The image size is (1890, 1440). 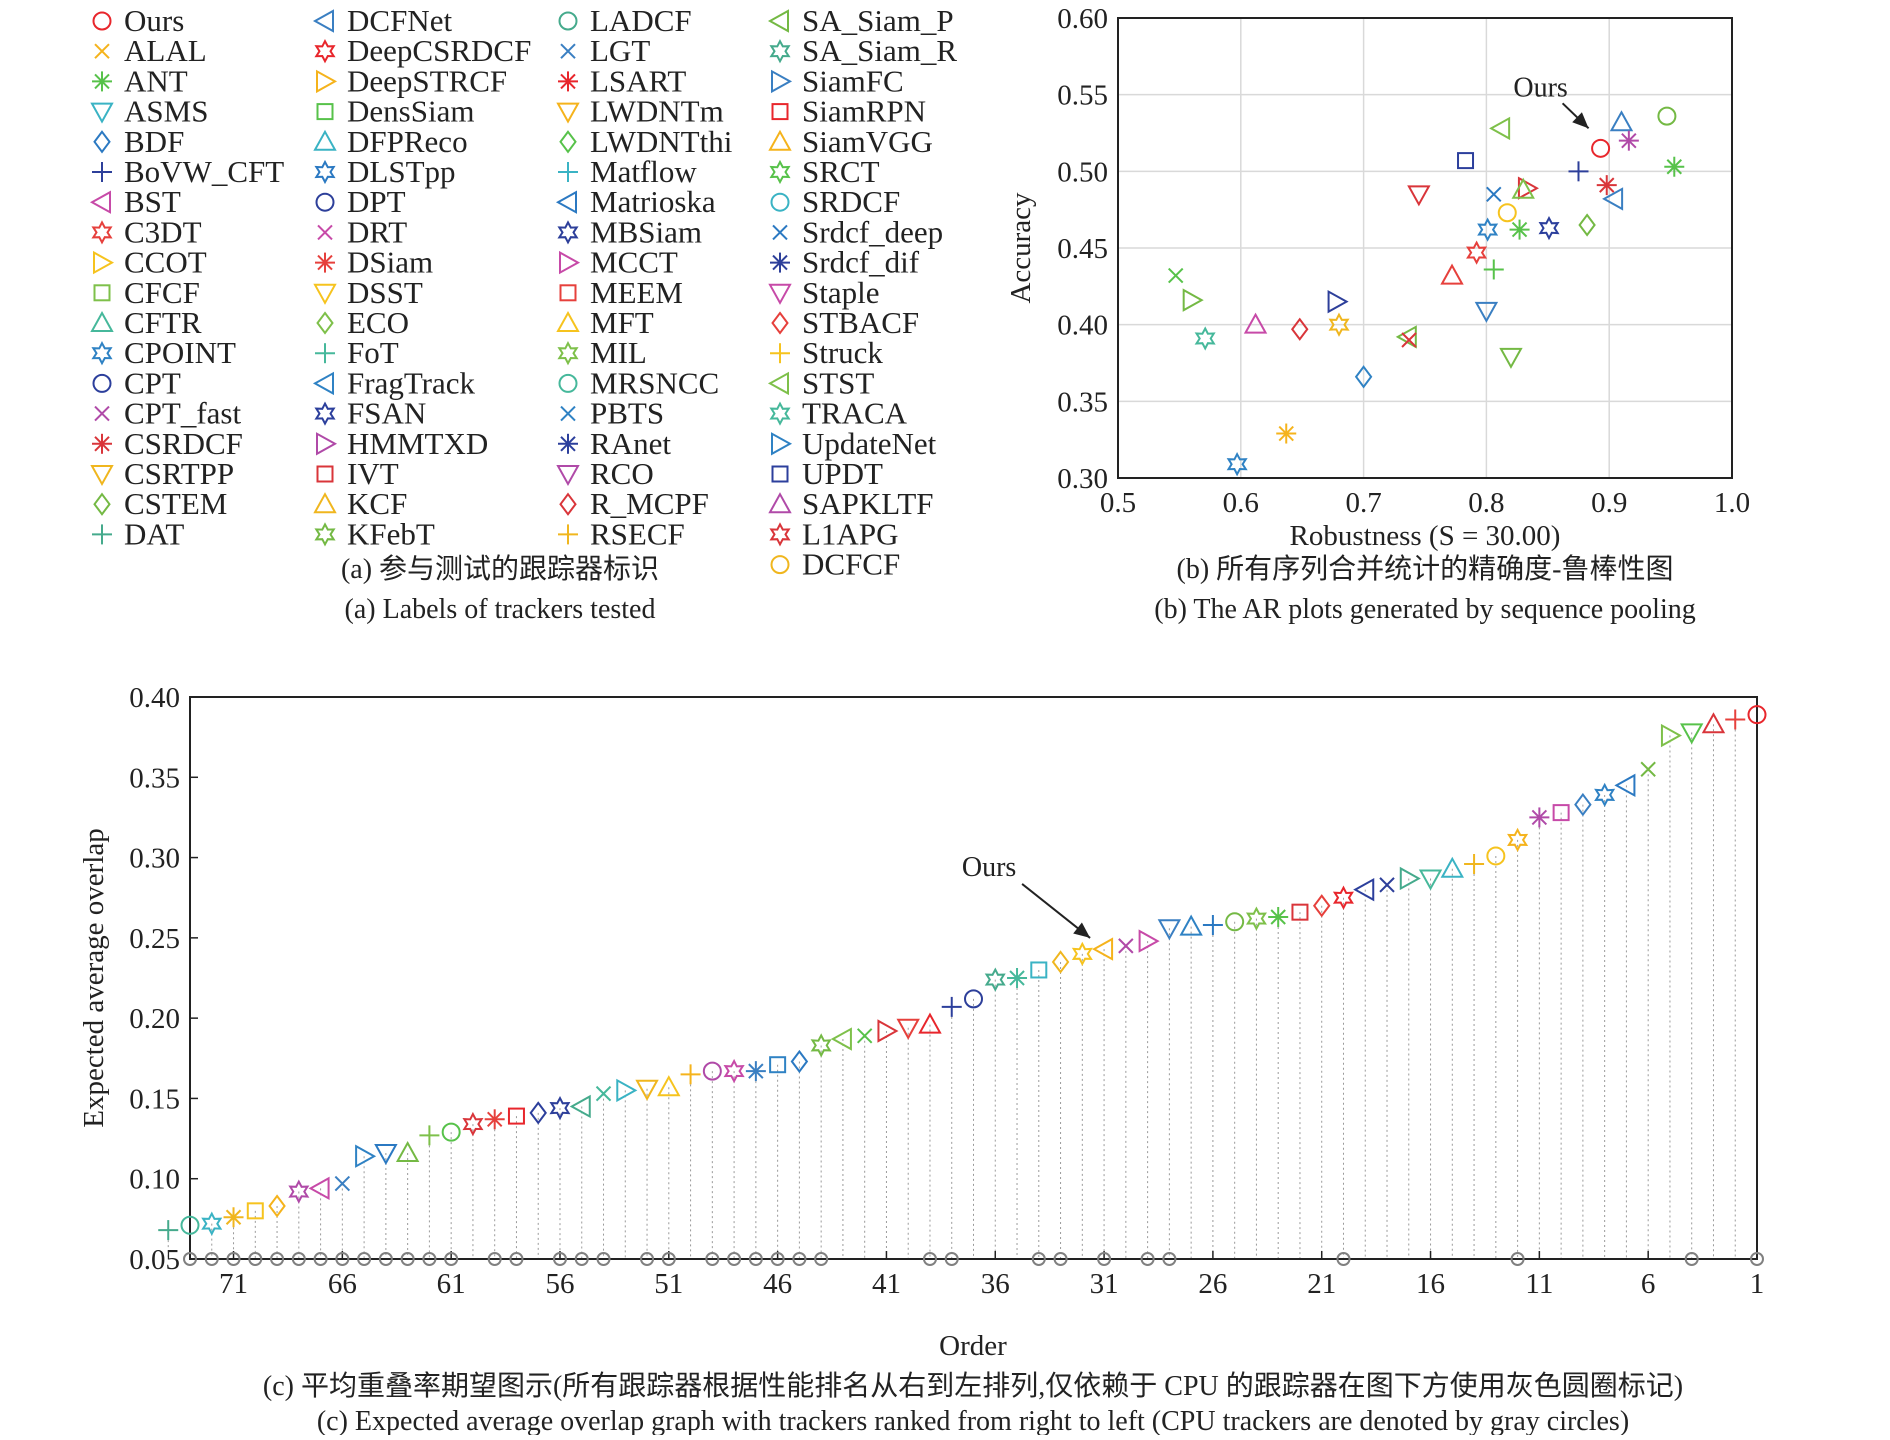 I want to click on ar-xtick-label: 1.0, so click(x=1732, y=503).